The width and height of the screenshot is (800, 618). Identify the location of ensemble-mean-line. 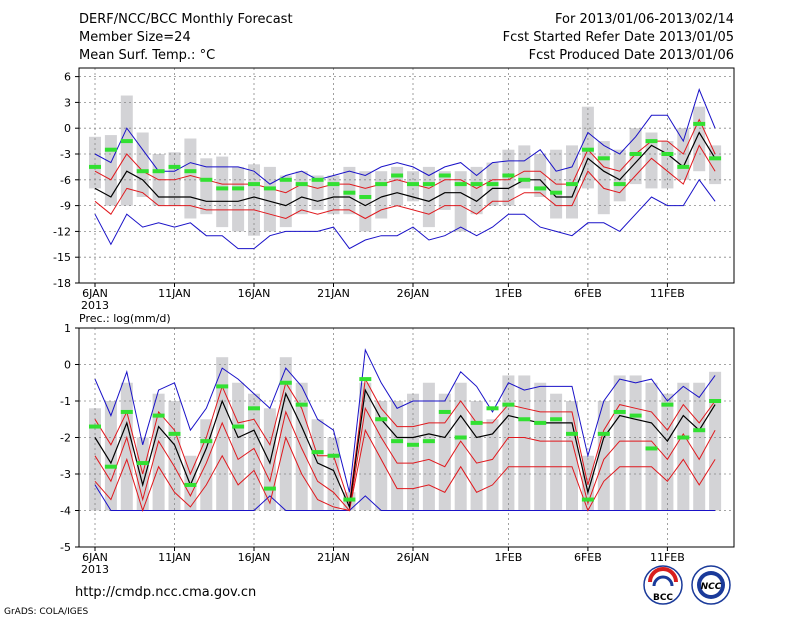
(405, 169).